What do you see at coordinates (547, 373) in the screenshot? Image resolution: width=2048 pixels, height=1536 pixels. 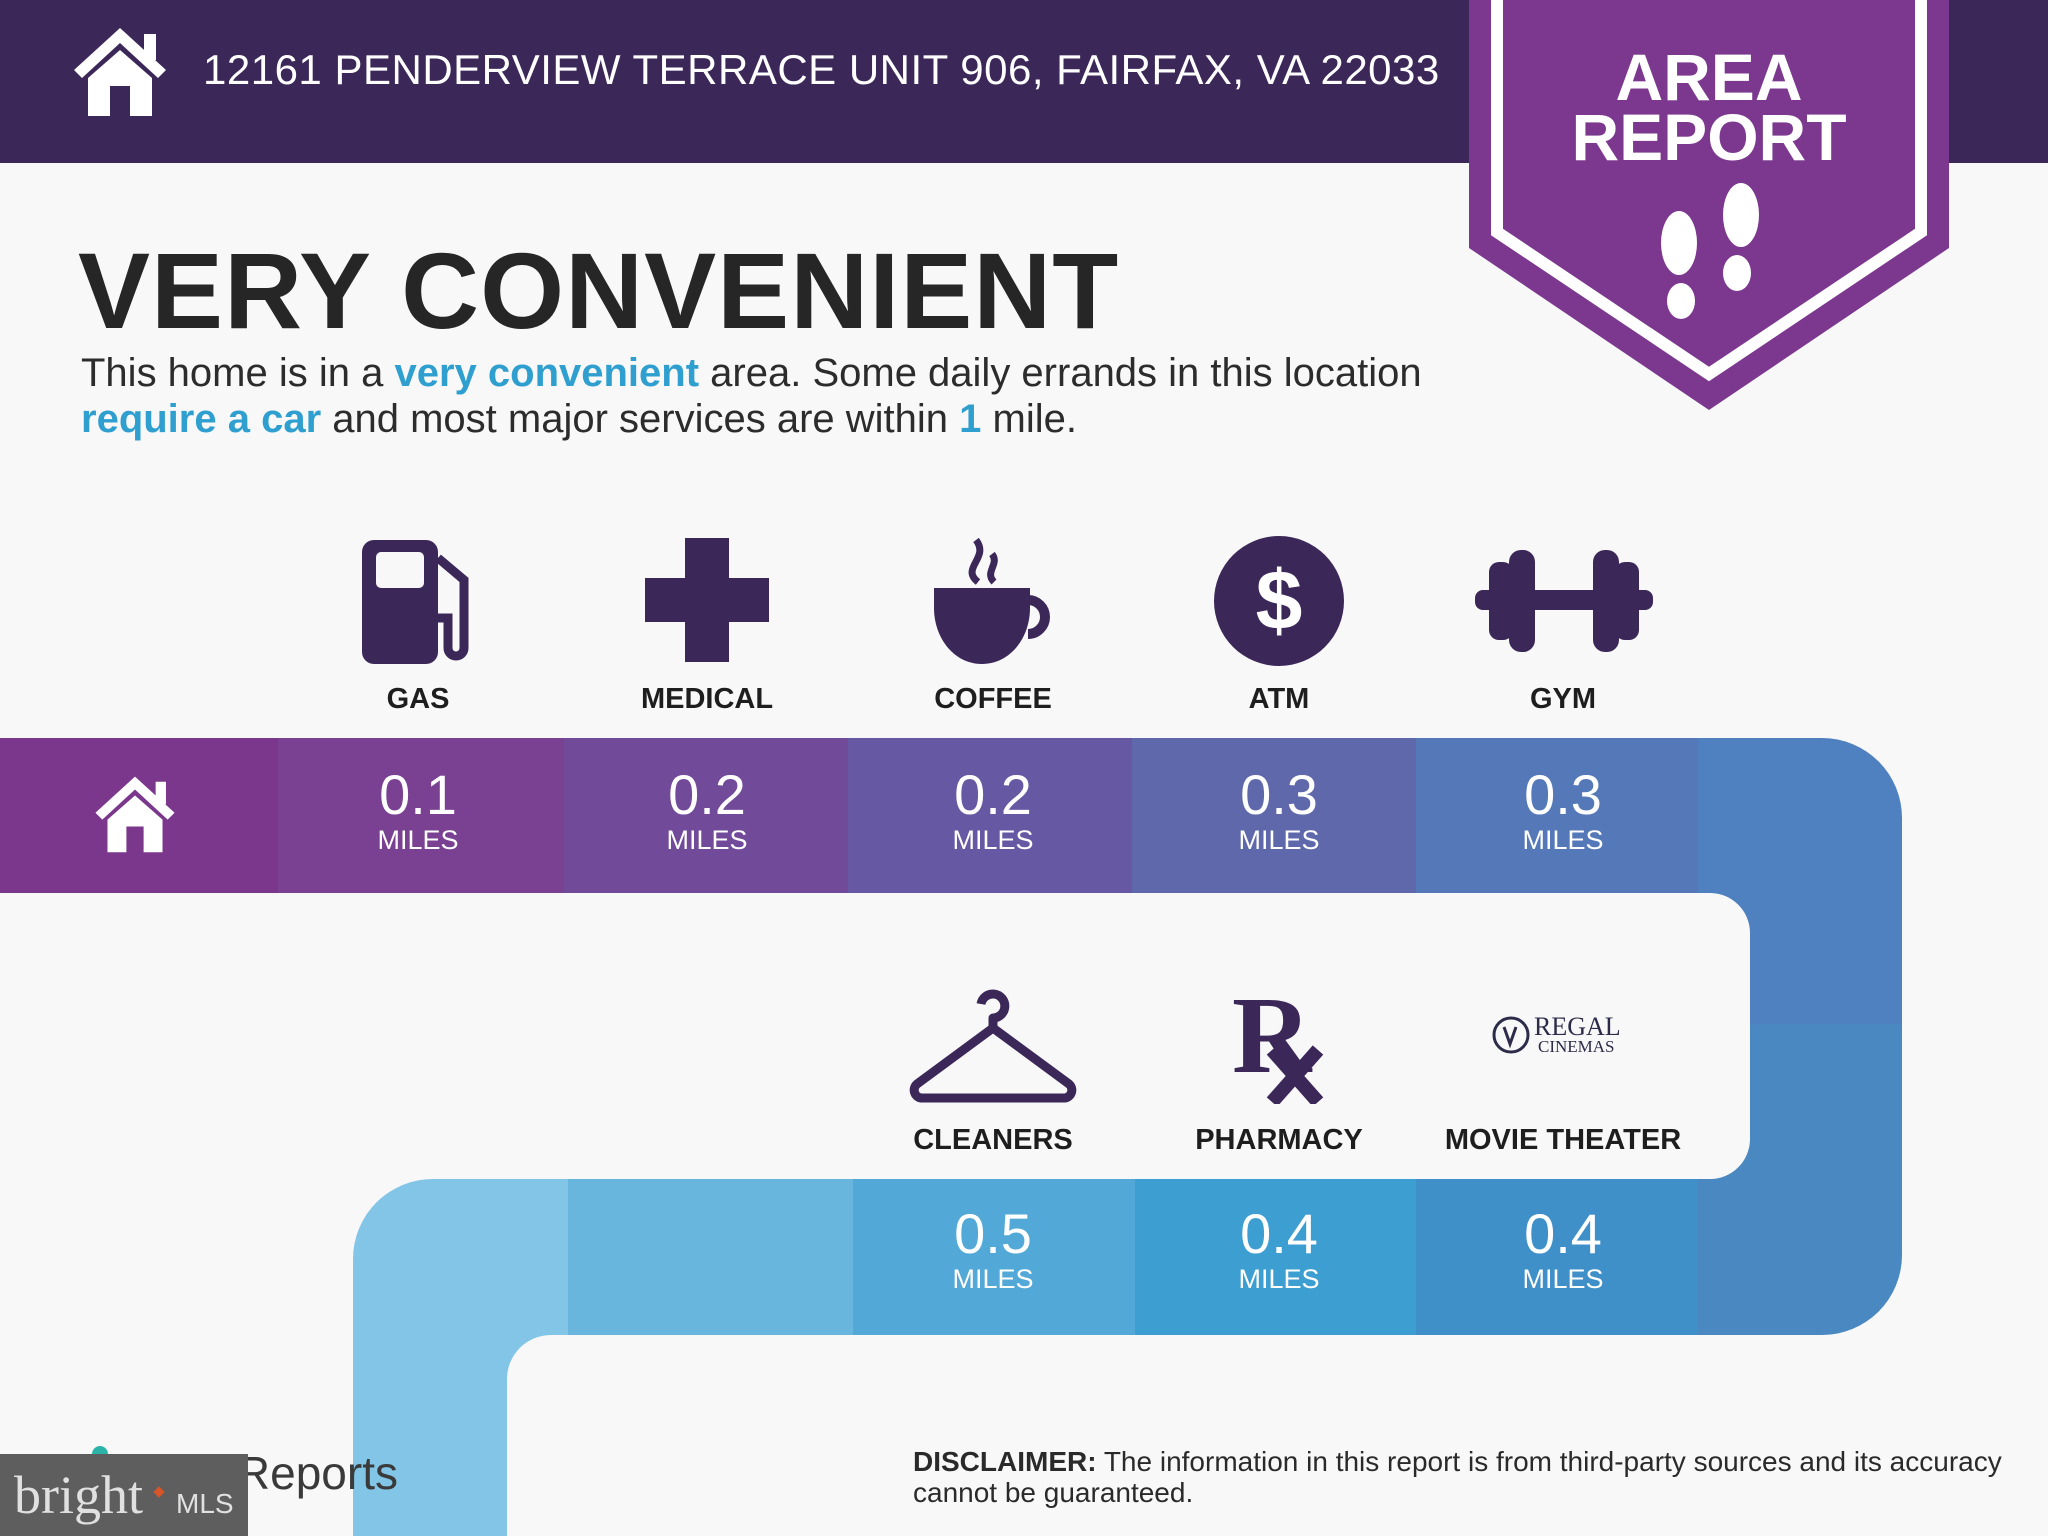 I see `summary-highlight: very convenient` at bounding box center [547, 373].